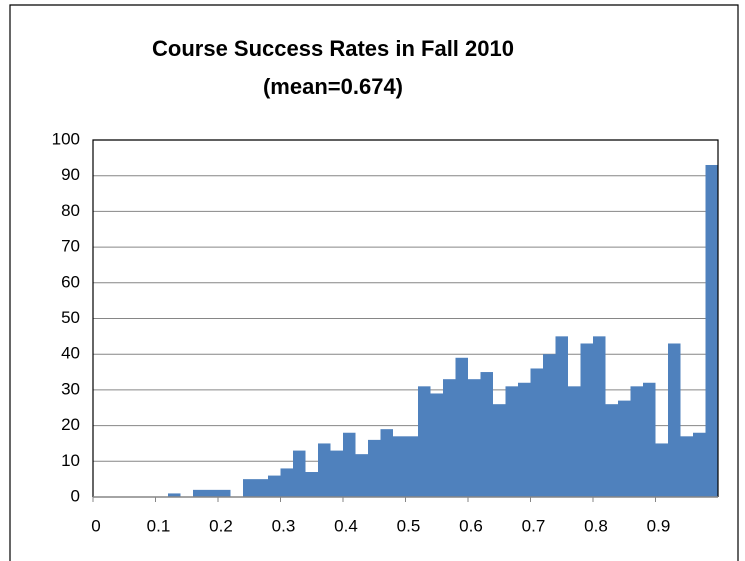 The image size is (745, 561). What do you see at coordinates (409, 525) in the screenshot?
I see `x-tick-label: 0.5` at bounding box center [409, 525].